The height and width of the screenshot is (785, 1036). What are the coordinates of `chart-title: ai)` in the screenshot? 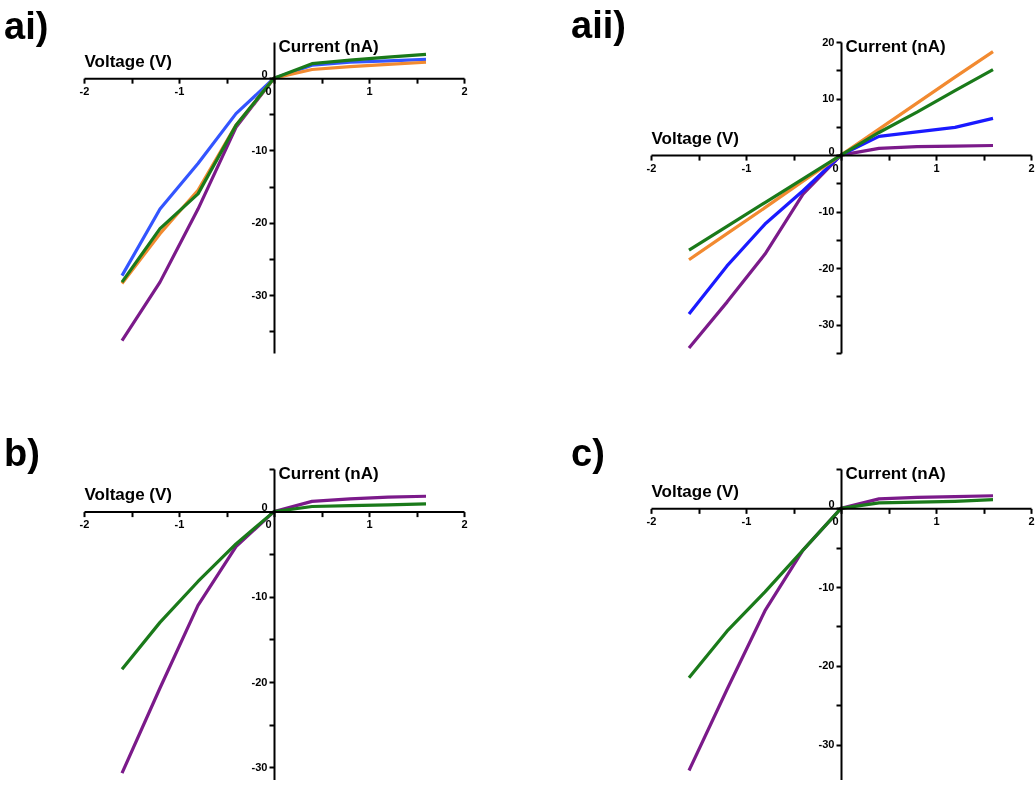 It's located at (26, 26).